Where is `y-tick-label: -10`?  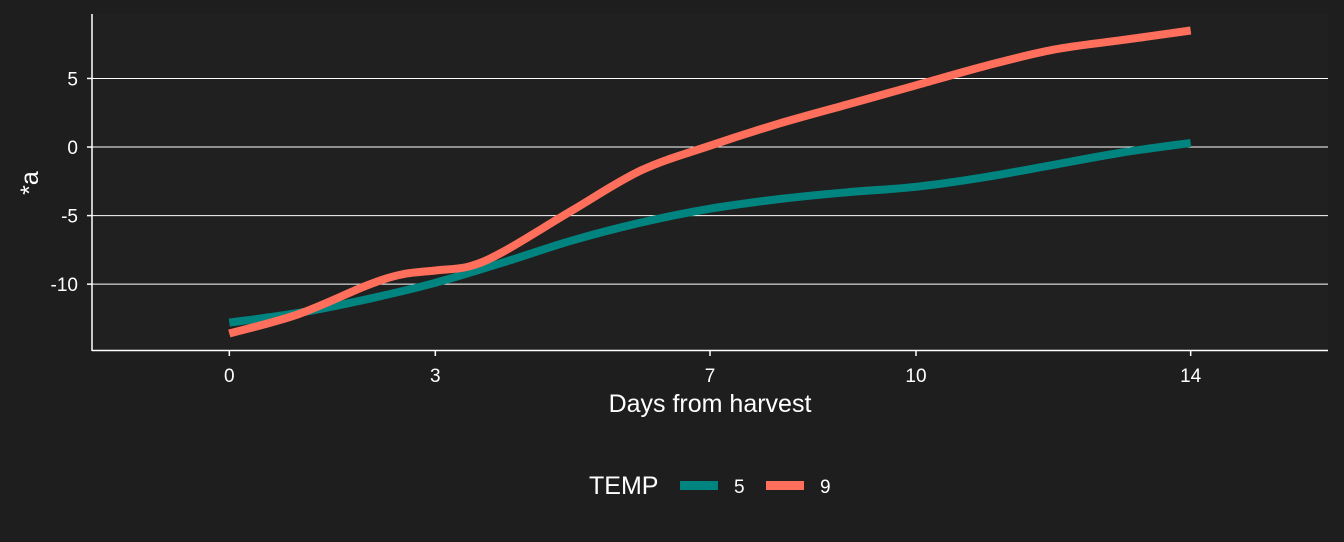 y-tick-label: -10 is located at coordinates (64, 285).